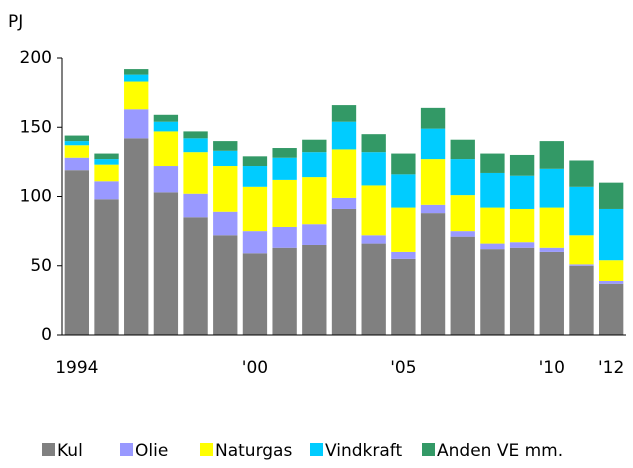 The height and width of the screenshot is (468, 633). What do you see at coordinates (46, 335) in the screenshot?
I see `y-tick-label: 0` at bounding box center [46, 335].